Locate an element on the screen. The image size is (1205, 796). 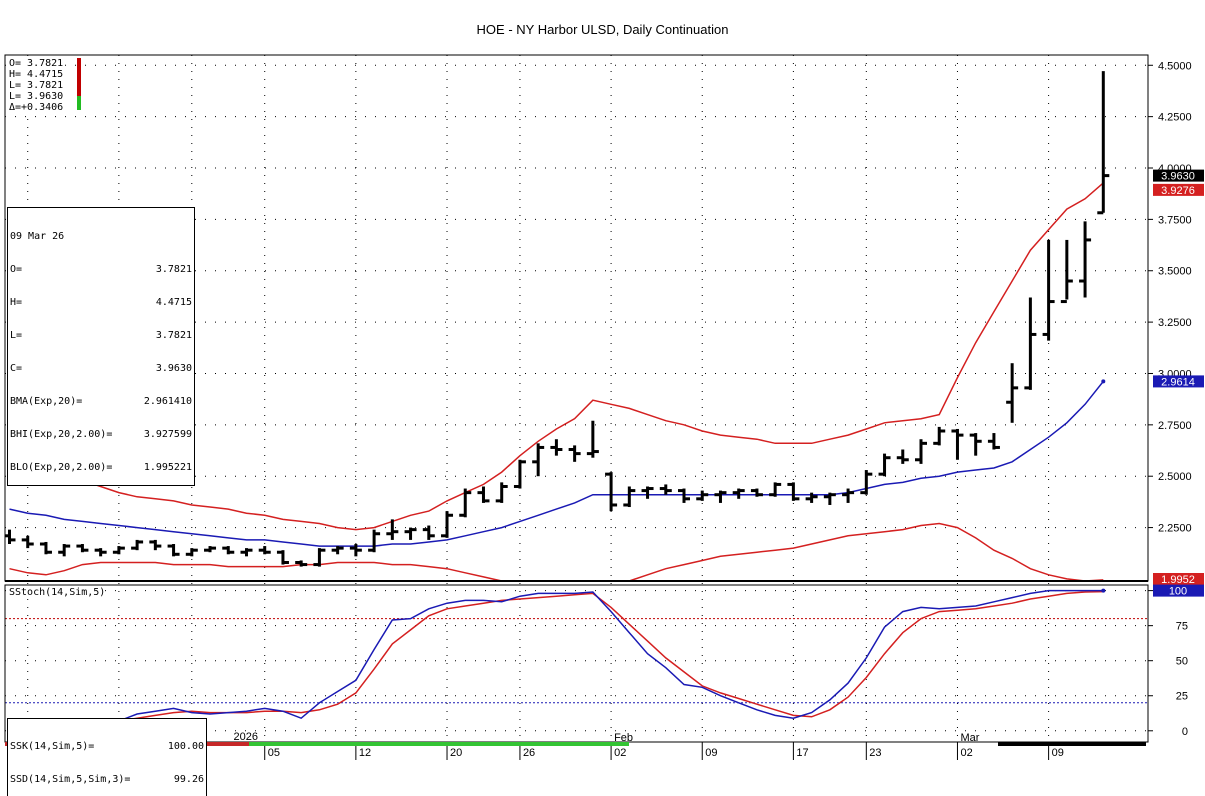
x-tick-label: 09 is located at coordinates (1058, 753).